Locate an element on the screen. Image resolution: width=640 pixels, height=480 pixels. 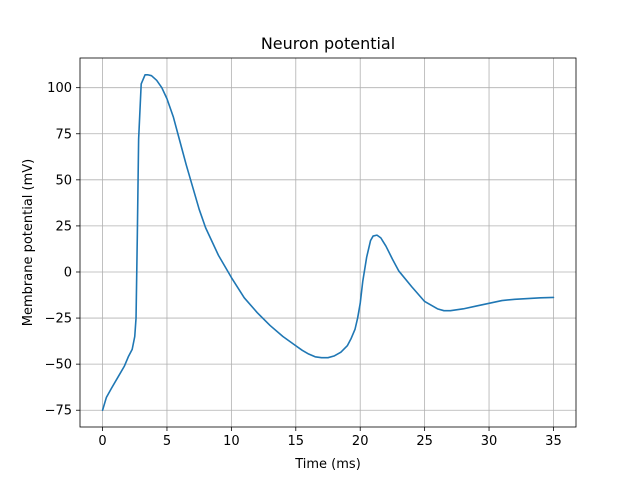
x-tick-label: 30 is located at coordinates (489, 441).